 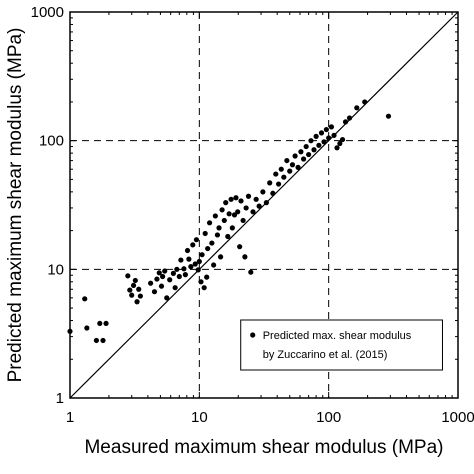 I want to click on y-tick-label: 100, so click(x=51, y=141).